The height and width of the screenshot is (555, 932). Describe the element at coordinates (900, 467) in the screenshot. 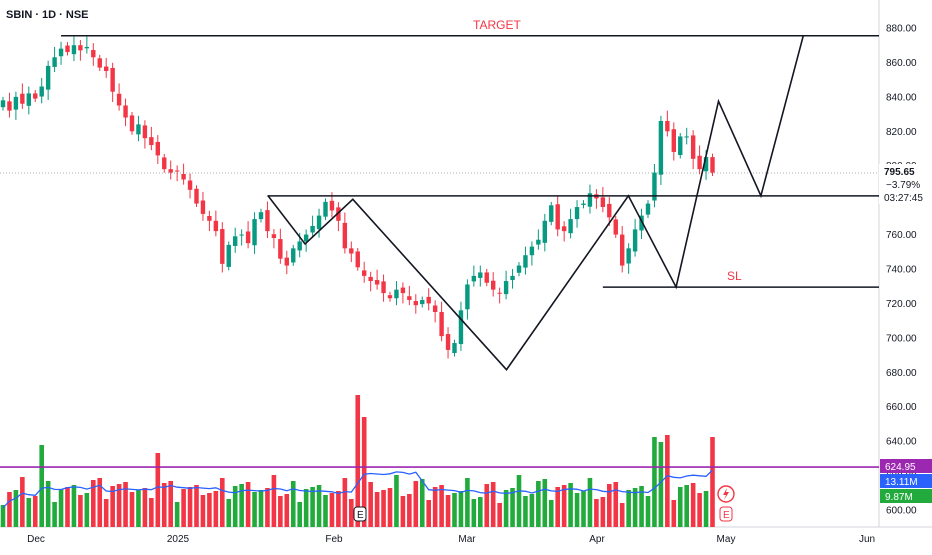

I see `volume-level-value: 624.95` at that location.